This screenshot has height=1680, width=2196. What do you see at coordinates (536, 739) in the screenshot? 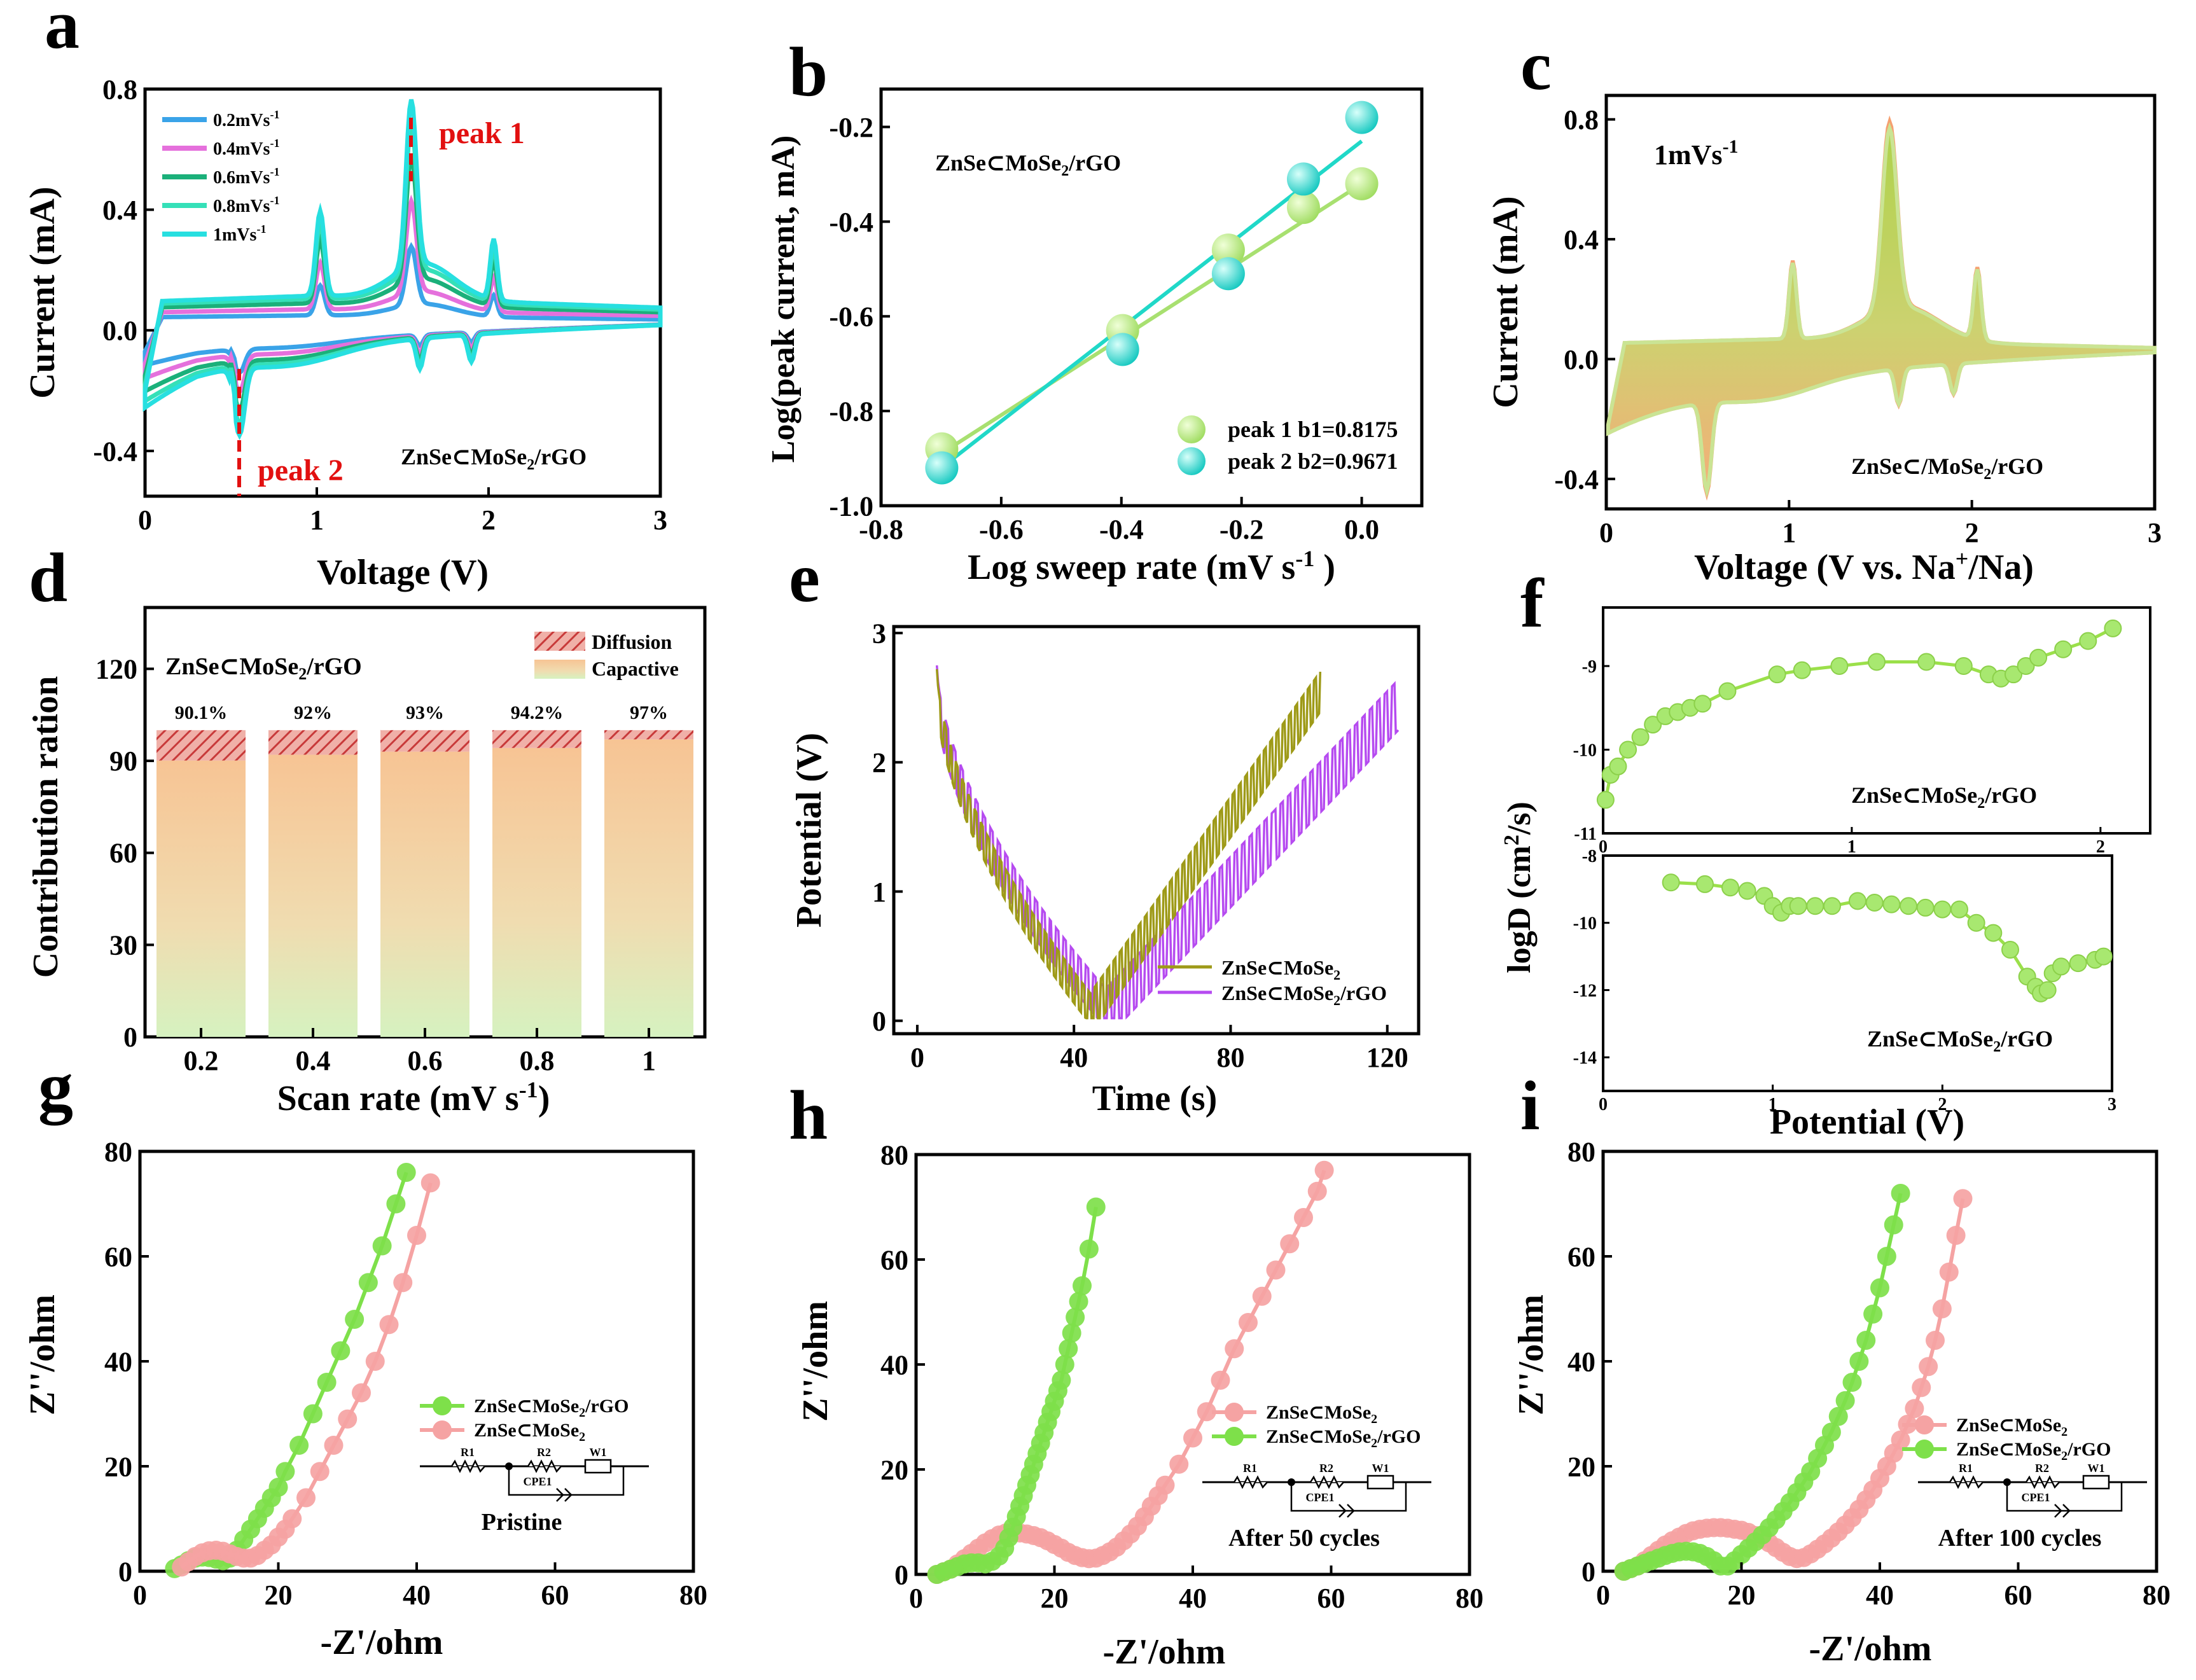
I see `bar-diffusion` at bounding box center [536, 739].